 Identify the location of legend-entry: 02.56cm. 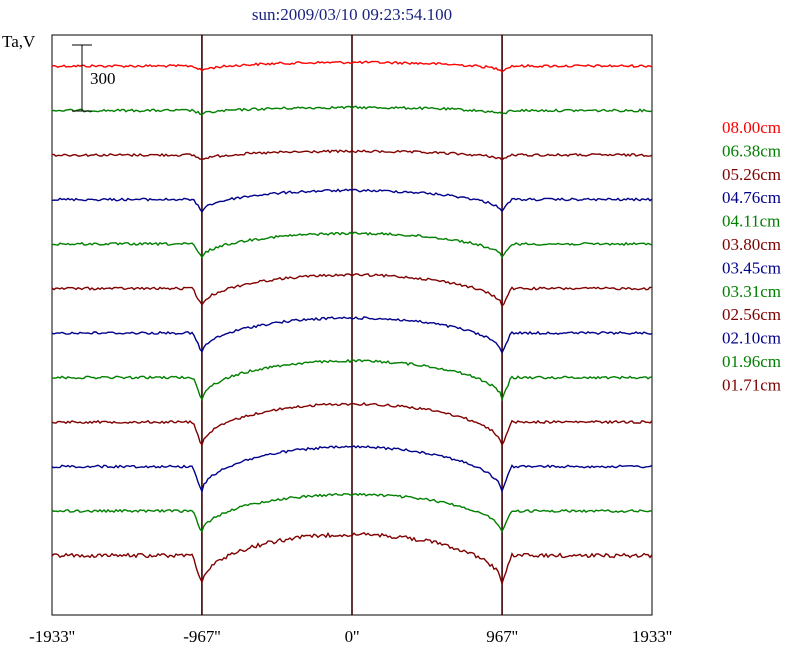
(751, 314).